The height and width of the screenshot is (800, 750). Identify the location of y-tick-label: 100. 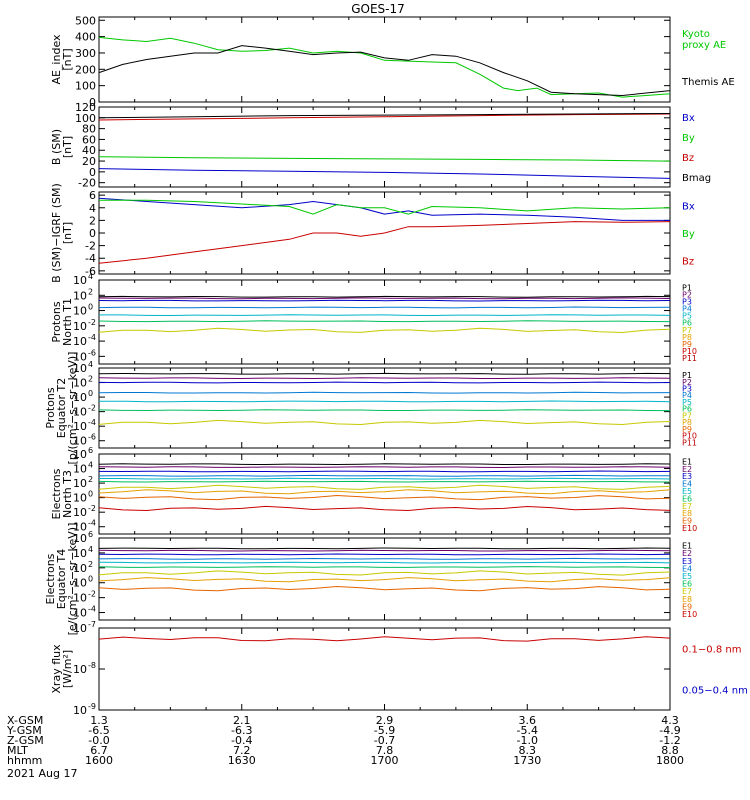
(85, 86).